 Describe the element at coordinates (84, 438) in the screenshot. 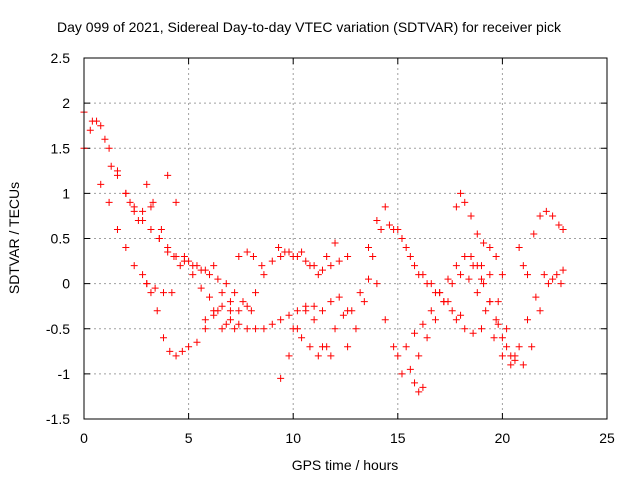

I see `x-tick-label: 0` at that location.